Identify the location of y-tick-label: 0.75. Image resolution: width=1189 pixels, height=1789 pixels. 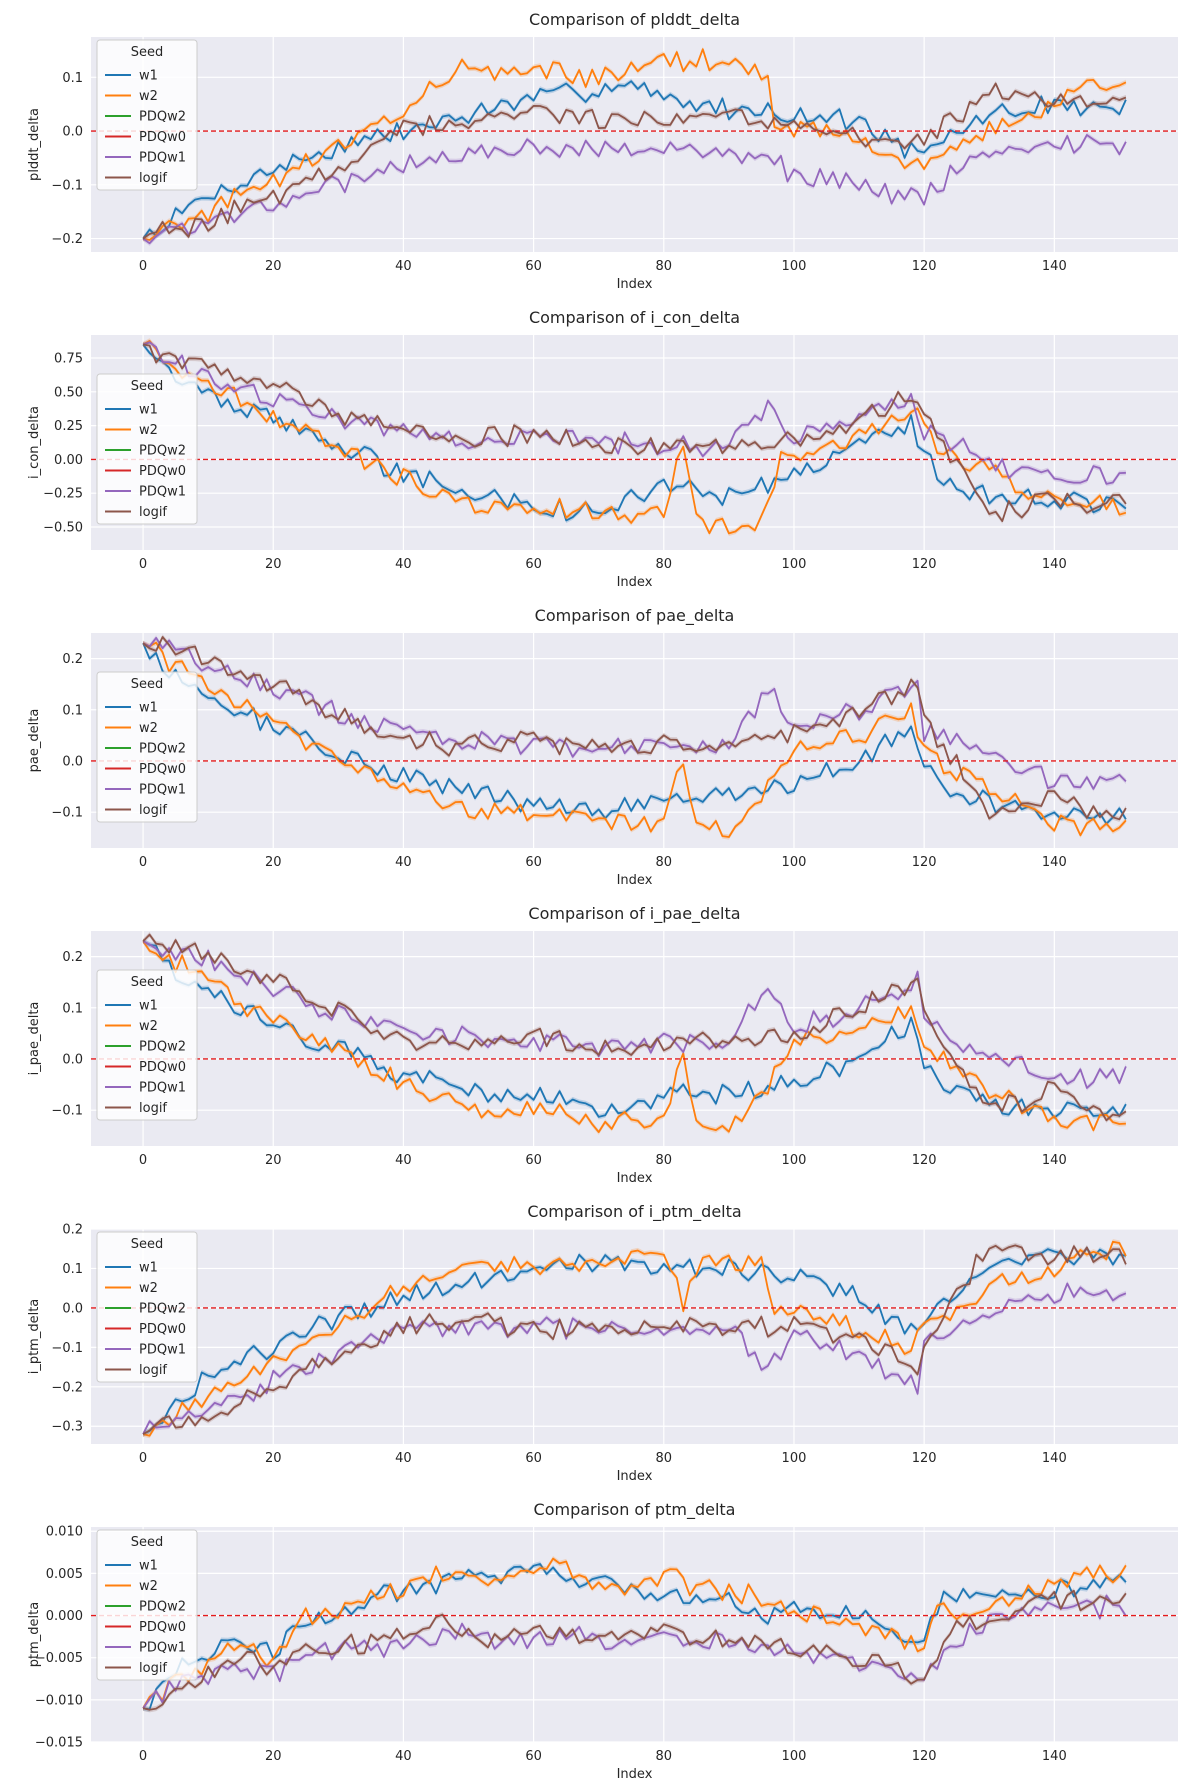
(68, 358).